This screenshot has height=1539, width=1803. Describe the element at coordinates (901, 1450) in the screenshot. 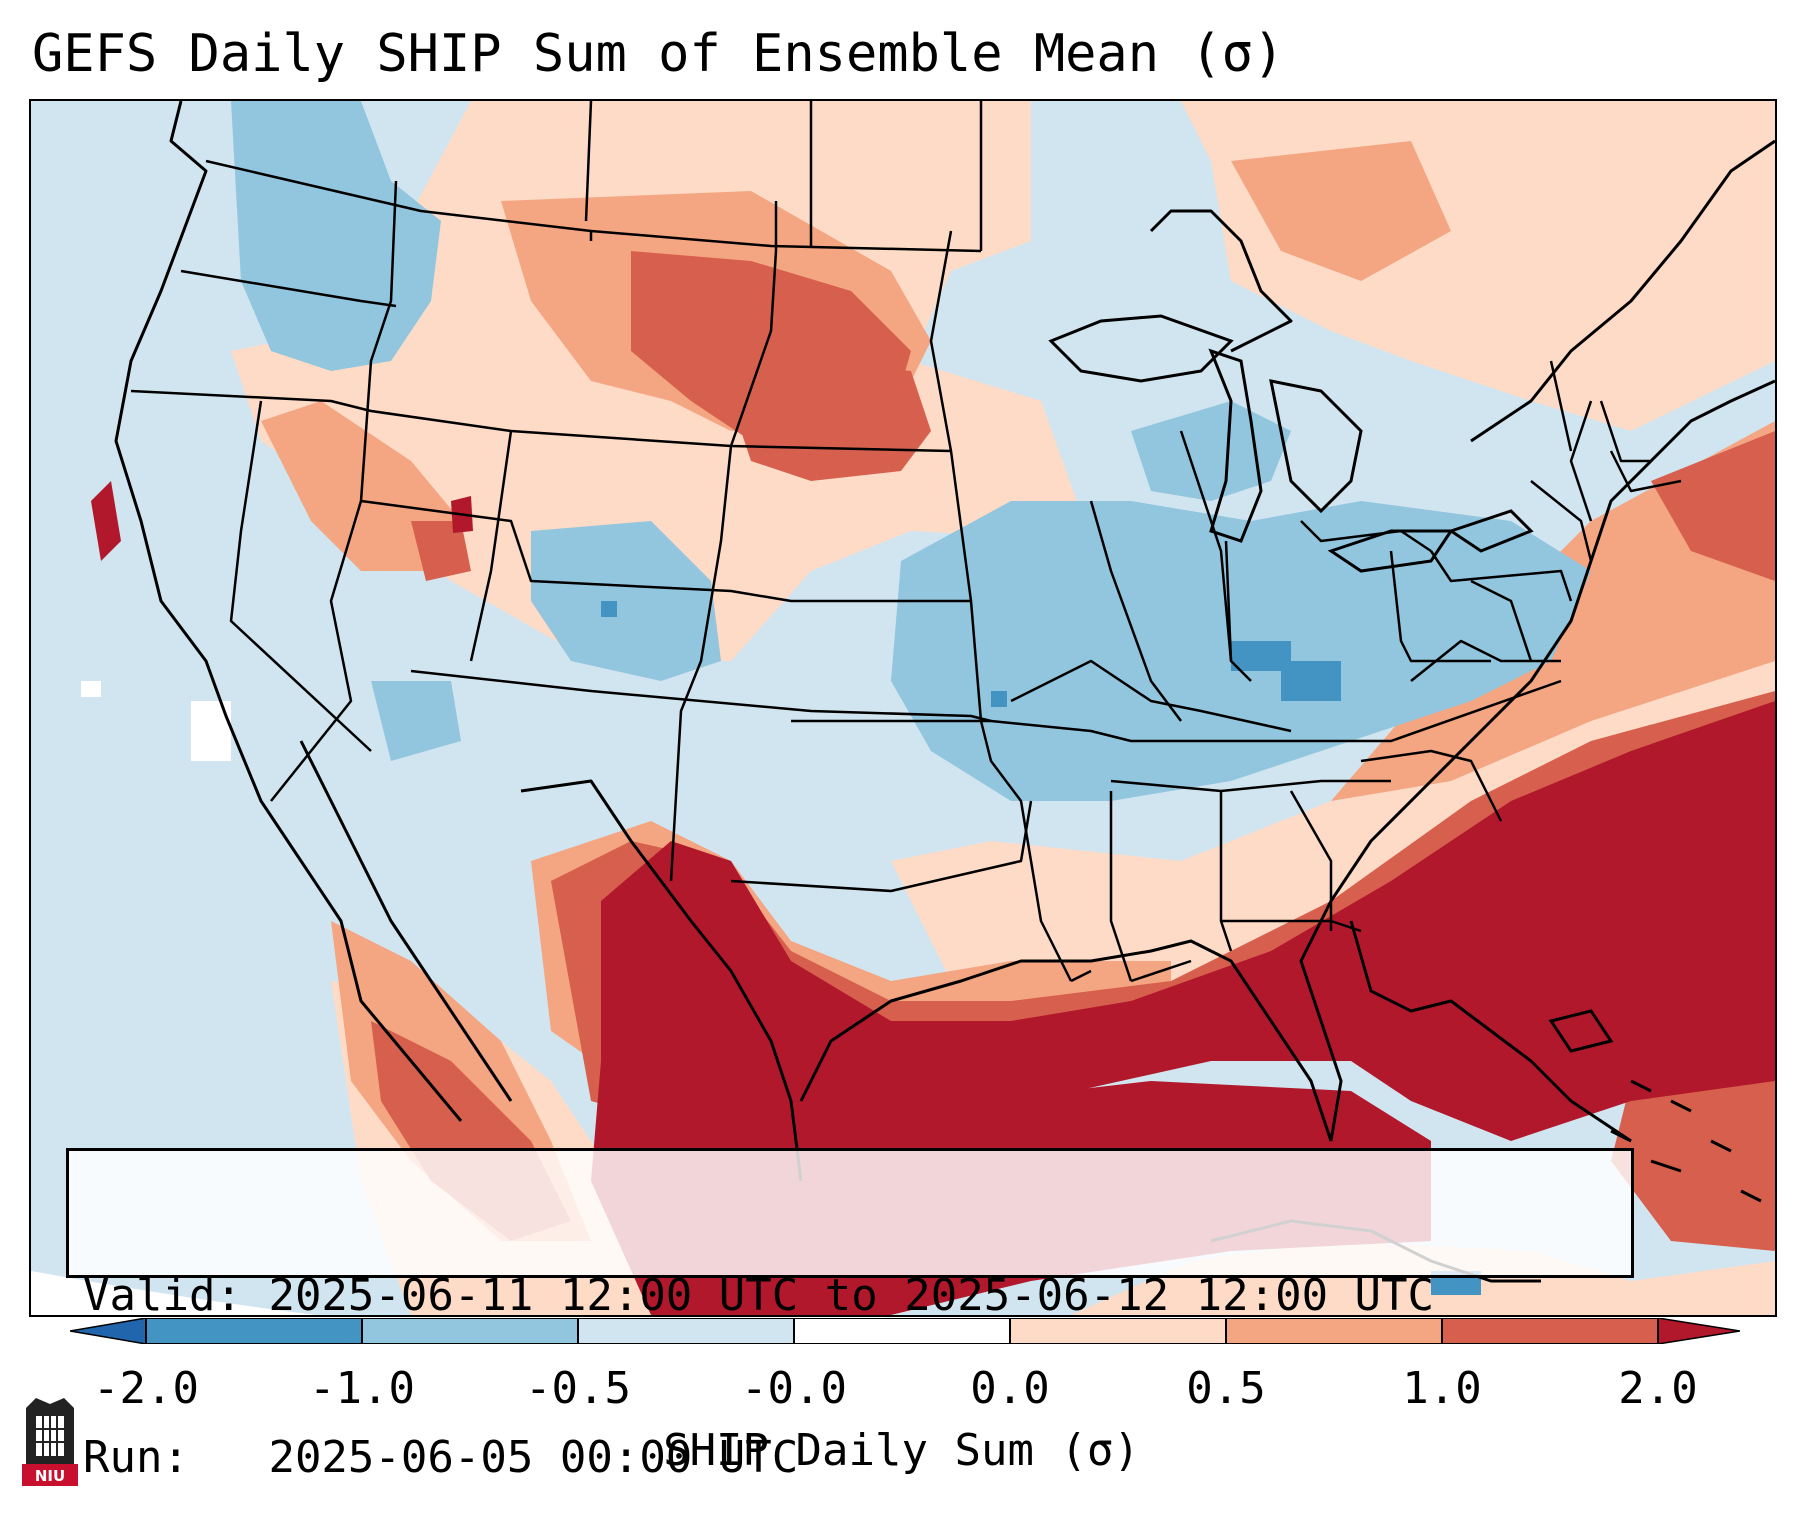

I see `colorbar-label: SHIP Daily Sum (σ)` at that location.